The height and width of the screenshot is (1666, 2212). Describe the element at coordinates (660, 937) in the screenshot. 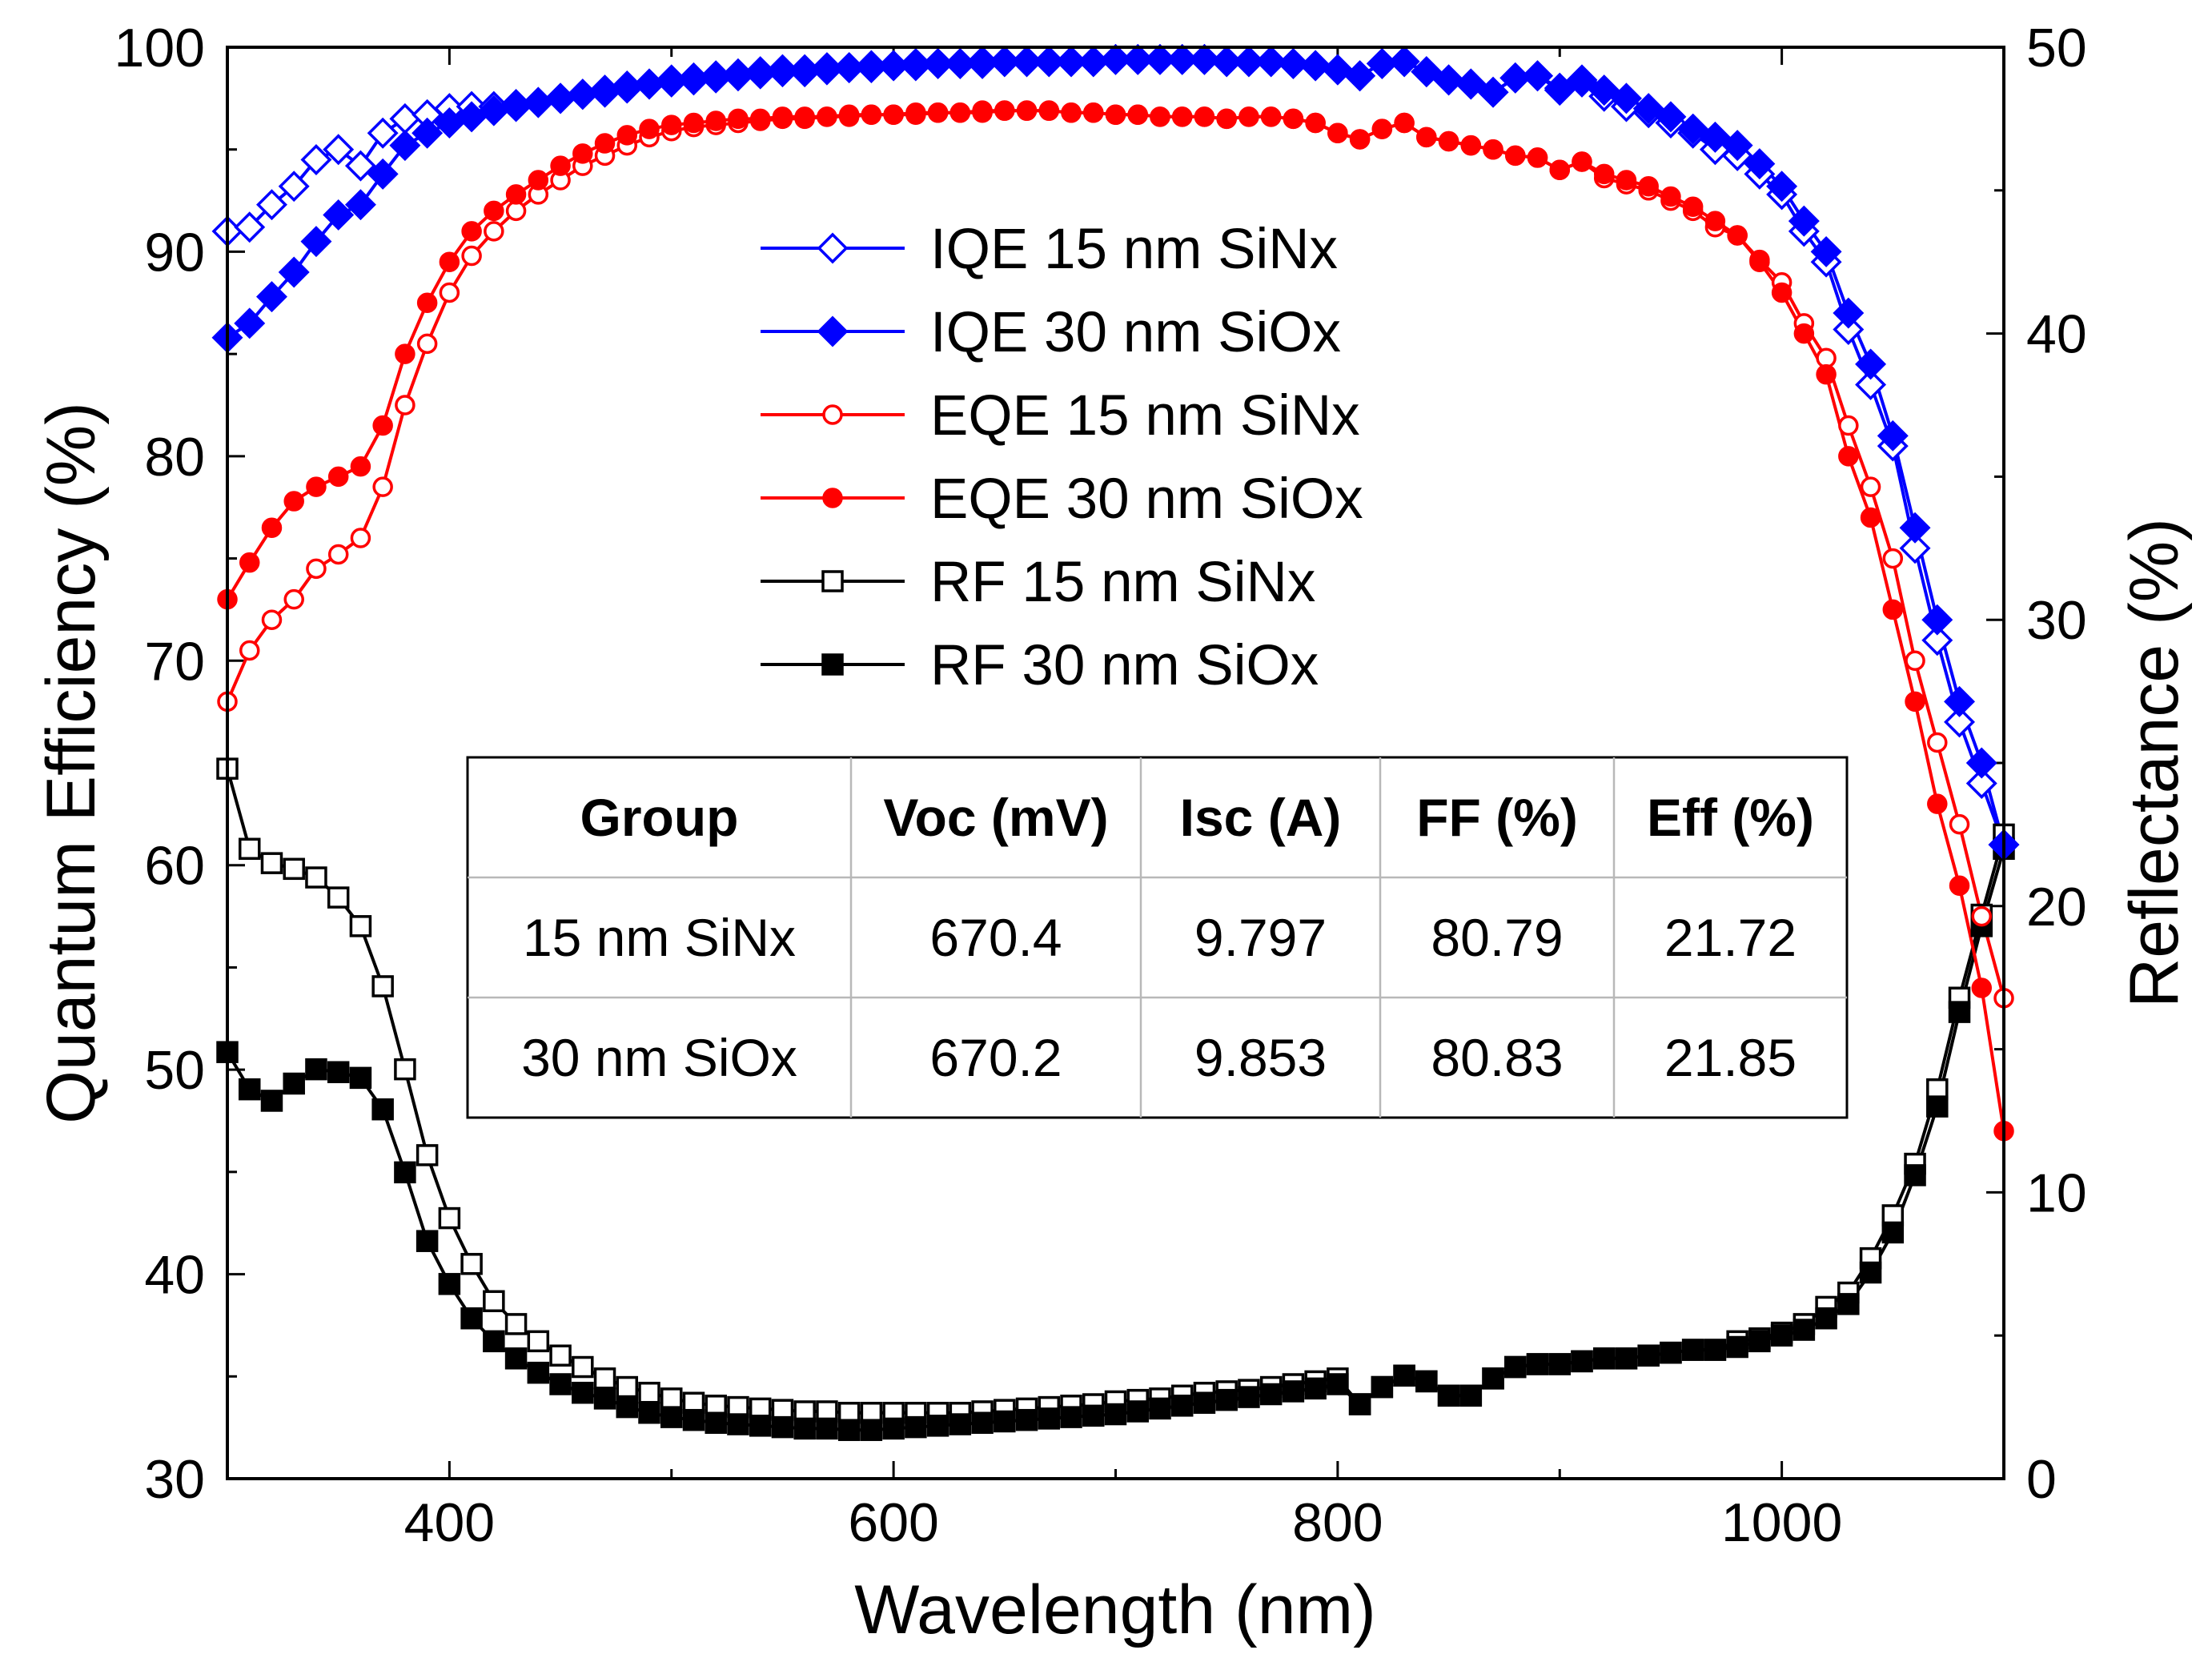

I see `table-cell: 15 nm SiNx` at that location.